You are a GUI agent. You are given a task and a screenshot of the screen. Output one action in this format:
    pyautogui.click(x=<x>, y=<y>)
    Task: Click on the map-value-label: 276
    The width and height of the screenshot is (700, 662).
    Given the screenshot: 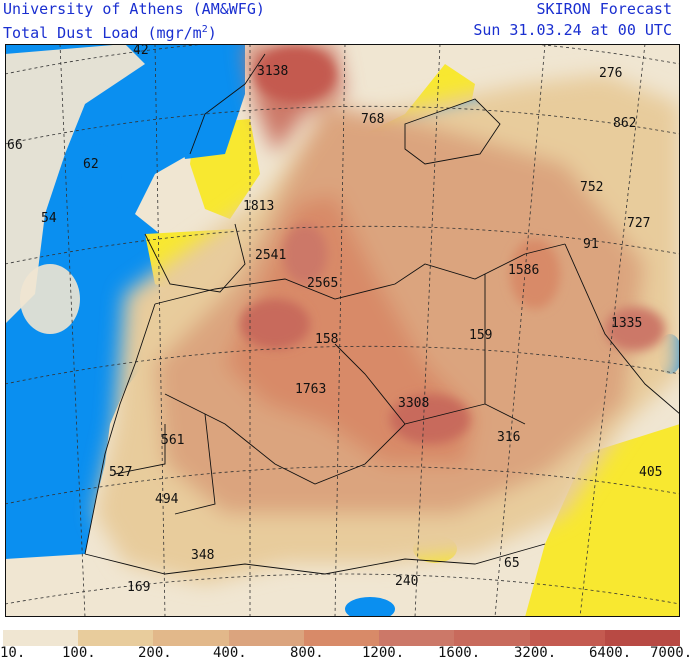 What is the action you would take?
    pyautogui.click(x=610, y=73)
    